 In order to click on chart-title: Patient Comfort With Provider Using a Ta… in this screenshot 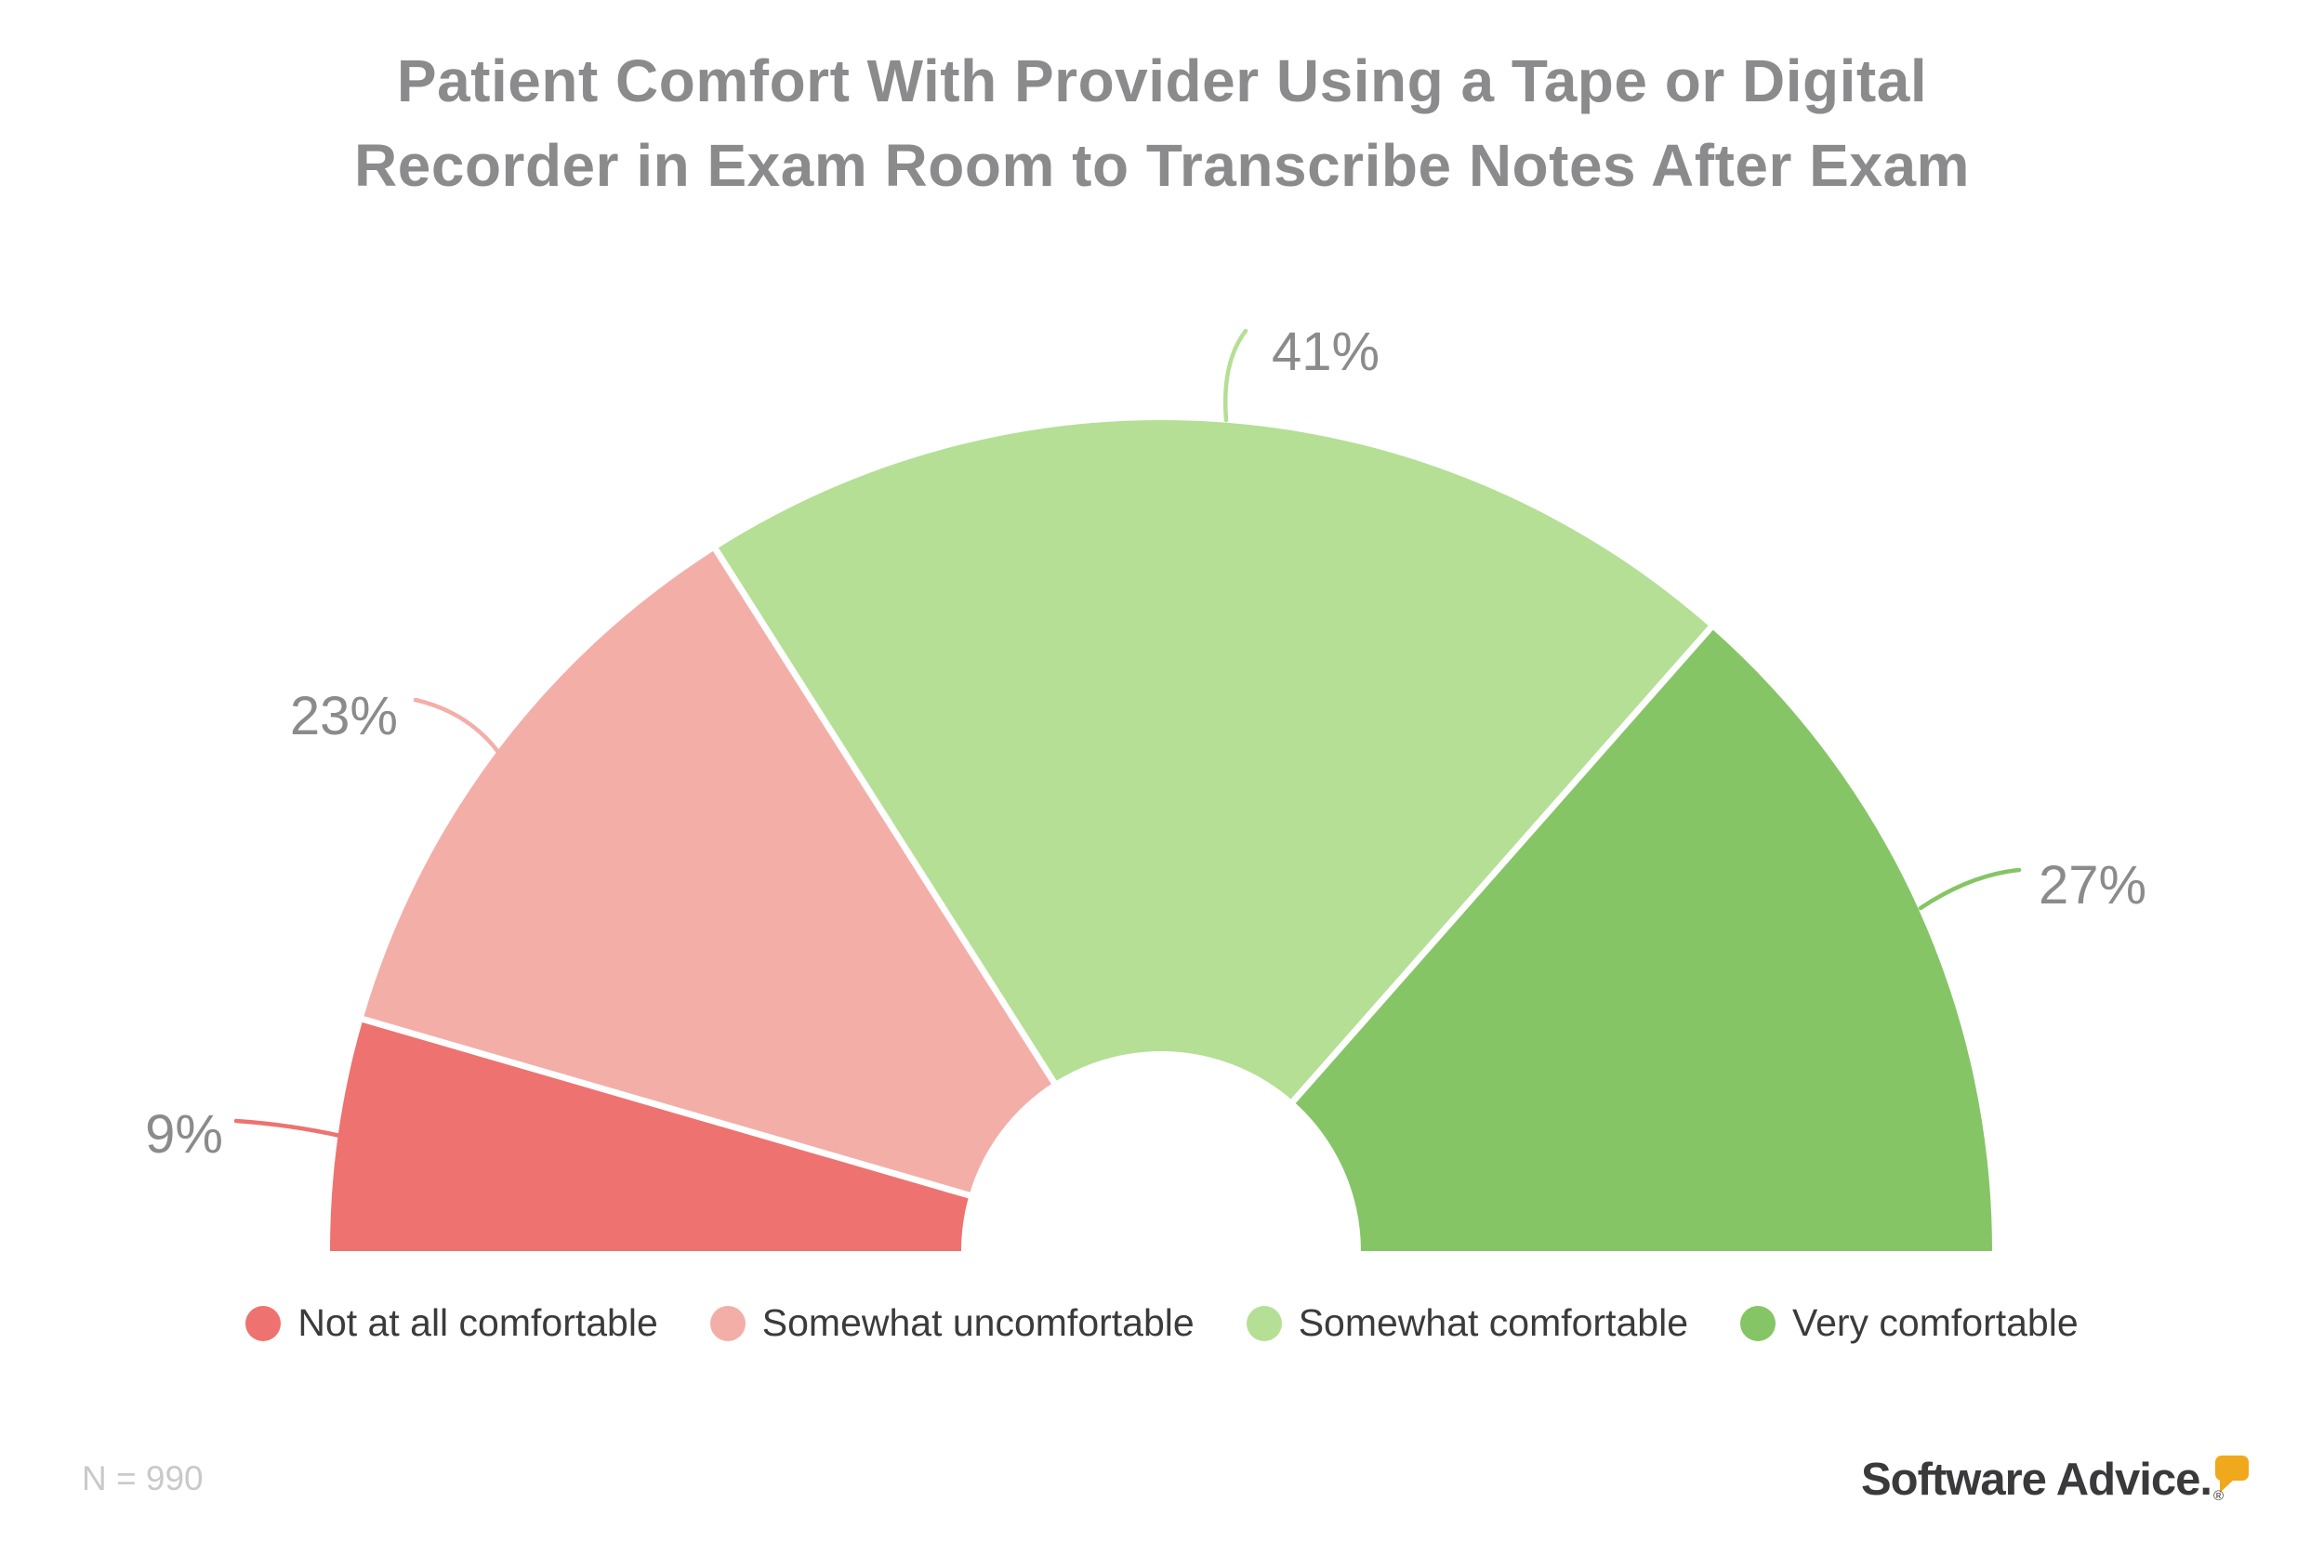, I will do `click(1162, 124)`.